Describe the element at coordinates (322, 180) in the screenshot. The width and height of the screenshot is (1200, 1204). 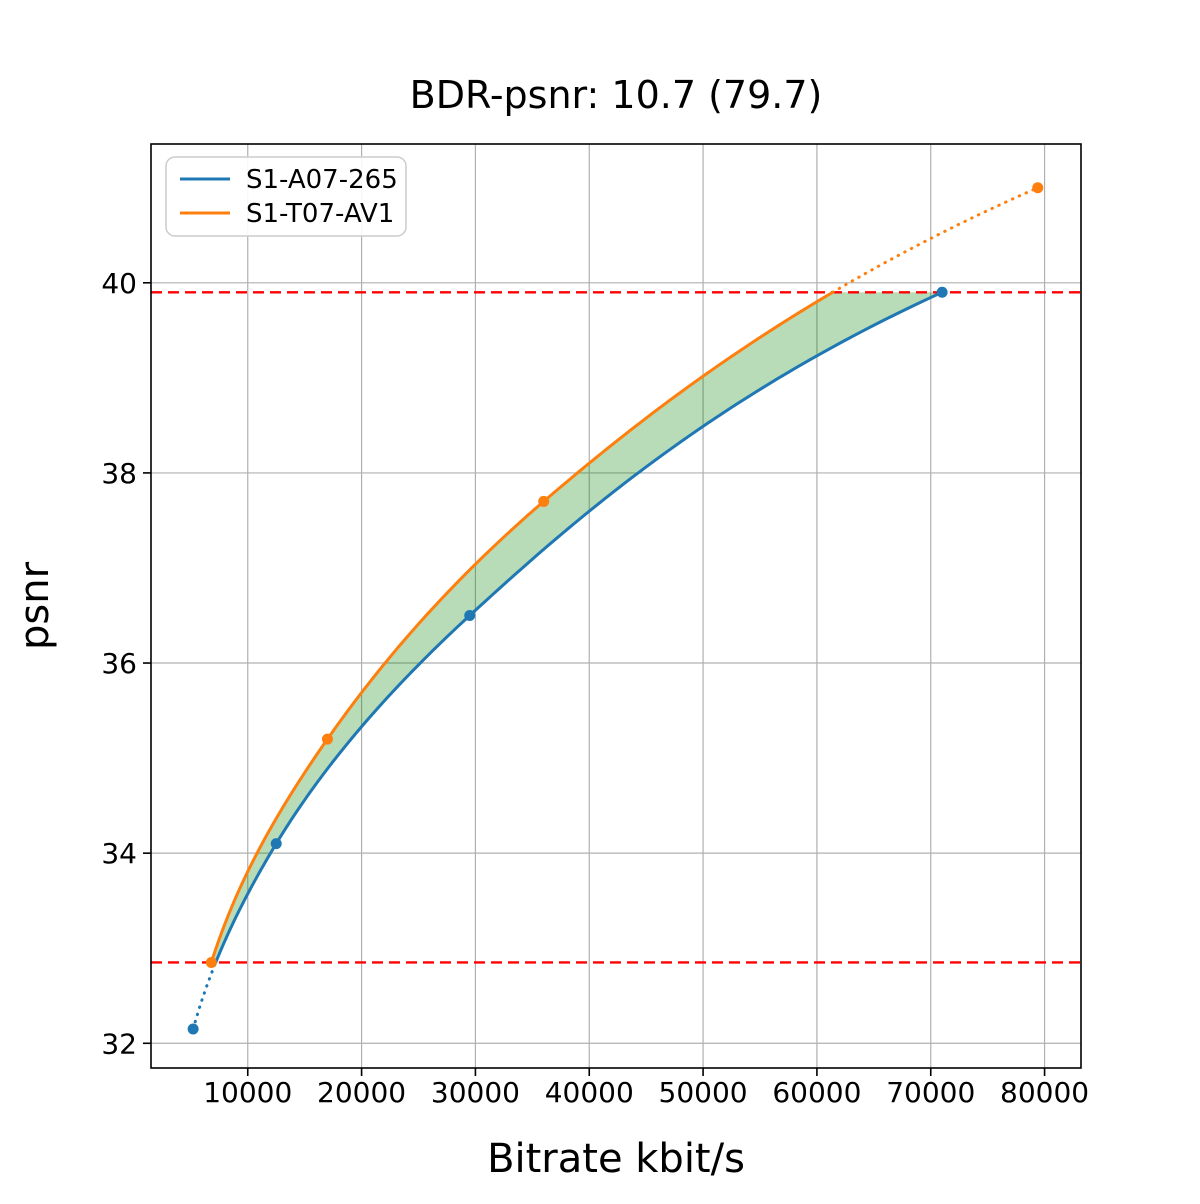
I see `legend-entry-label: S1-A07-265` at that location.